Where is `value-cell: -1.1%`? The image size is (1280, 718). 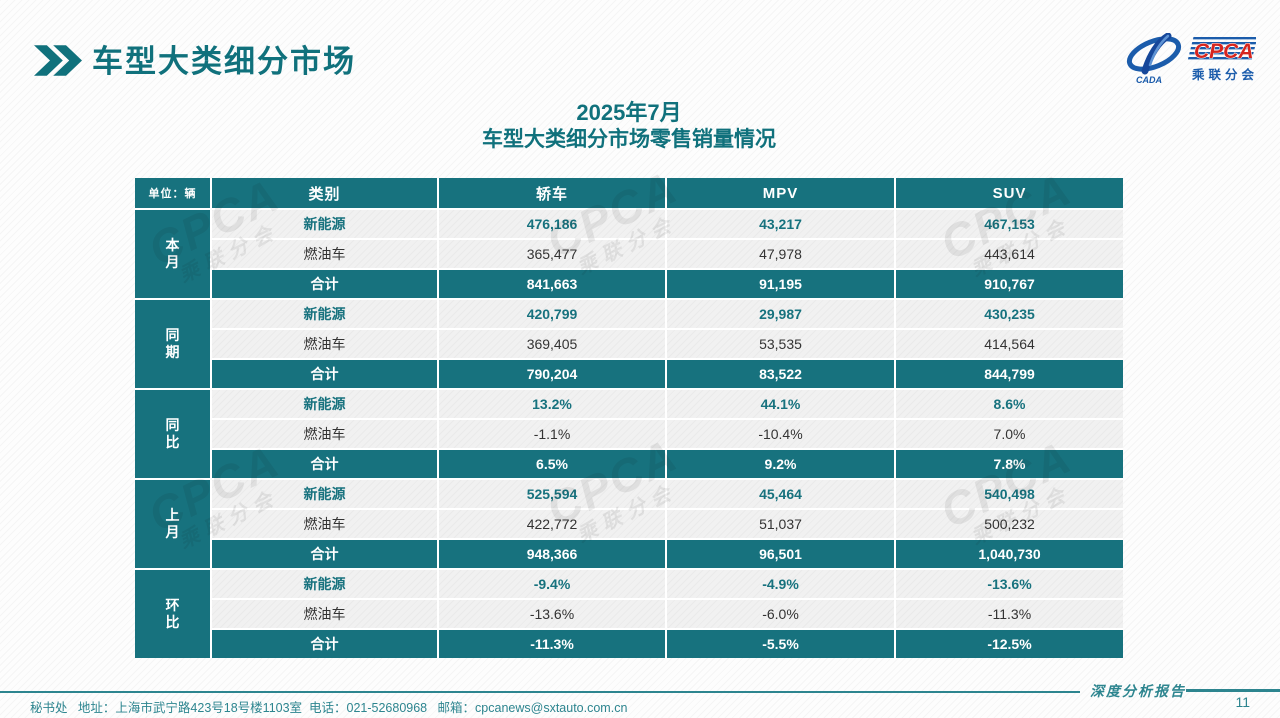
value-cell: -1.1% is located at coordinates (552, 434).